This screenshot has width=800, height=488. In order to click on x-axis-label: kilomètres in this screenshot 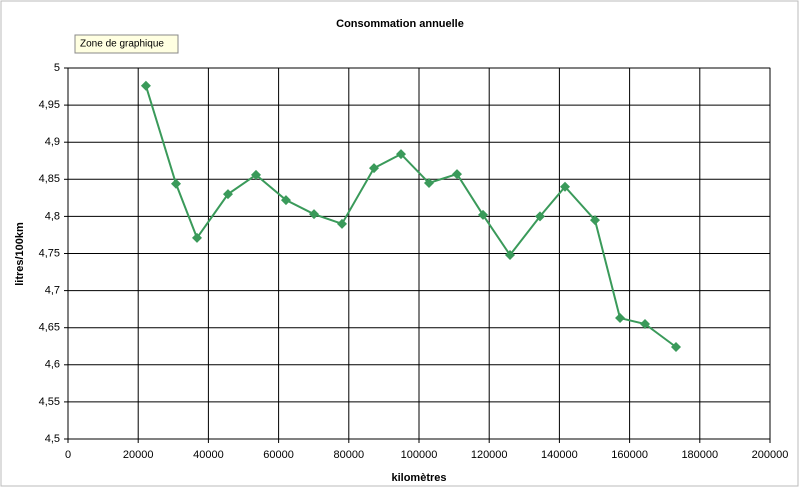, I will do `click(418, 478)`.